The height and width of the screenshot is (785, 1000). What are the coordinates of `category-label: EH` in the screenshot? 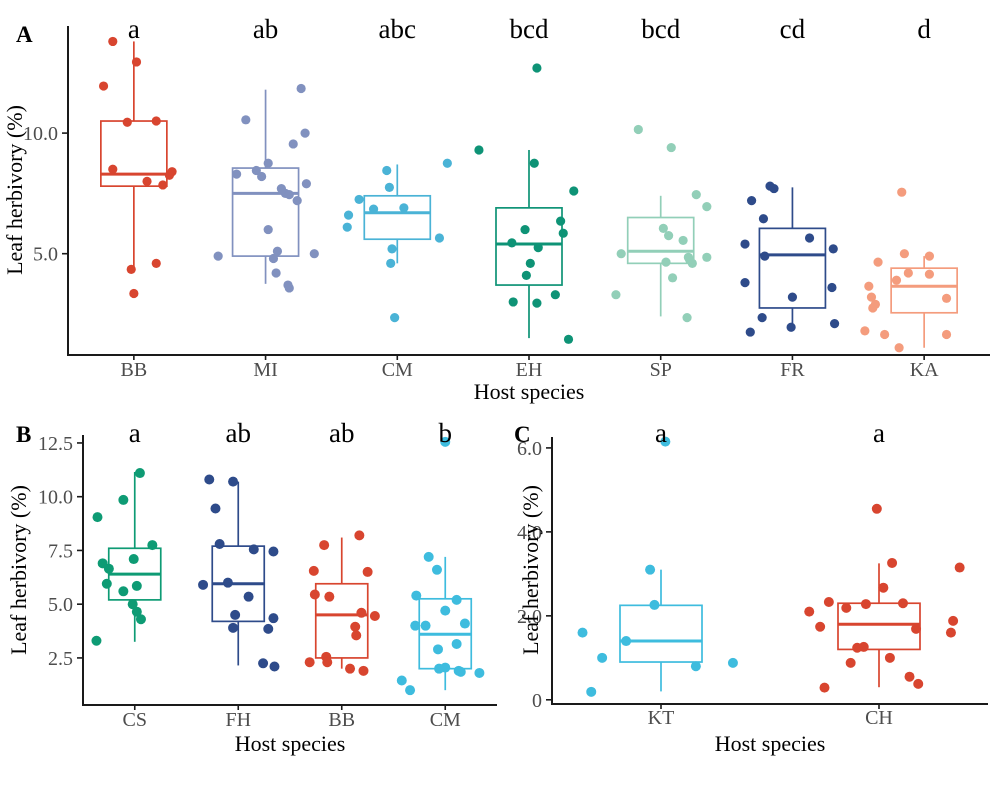 It's located at (529, 370).